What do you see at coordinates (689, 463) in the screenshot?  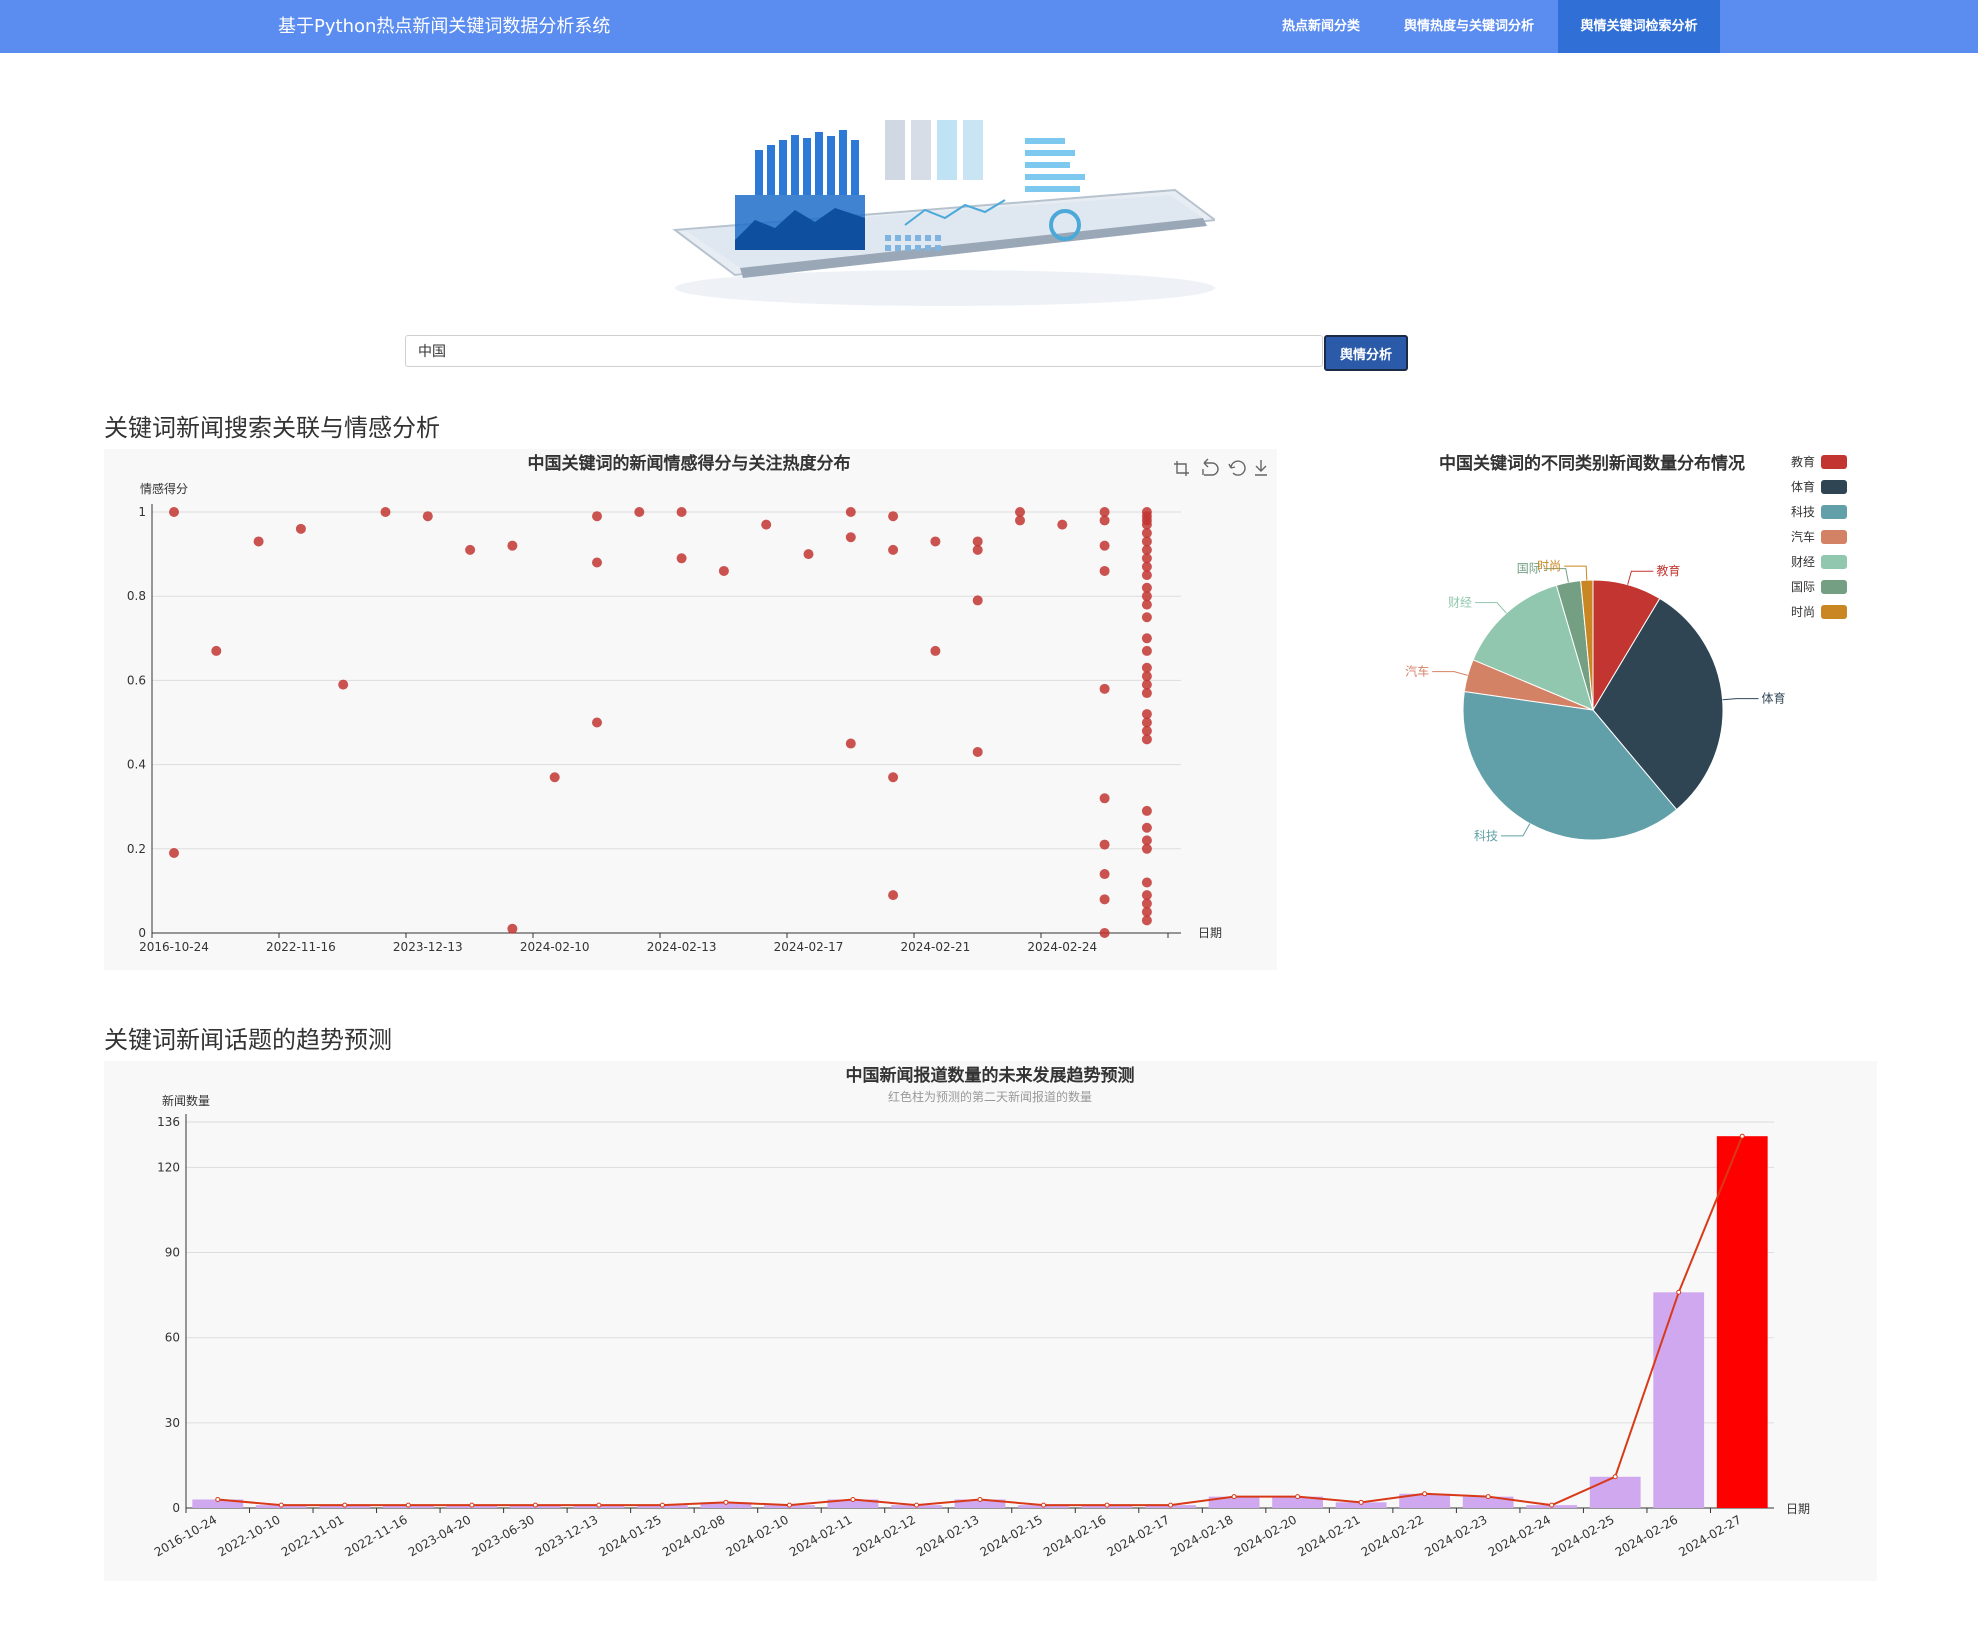 I see `scatter-chart-title: 中国关键词的新闻情感得分与关注热度分布` at bounding box center [689, 463].